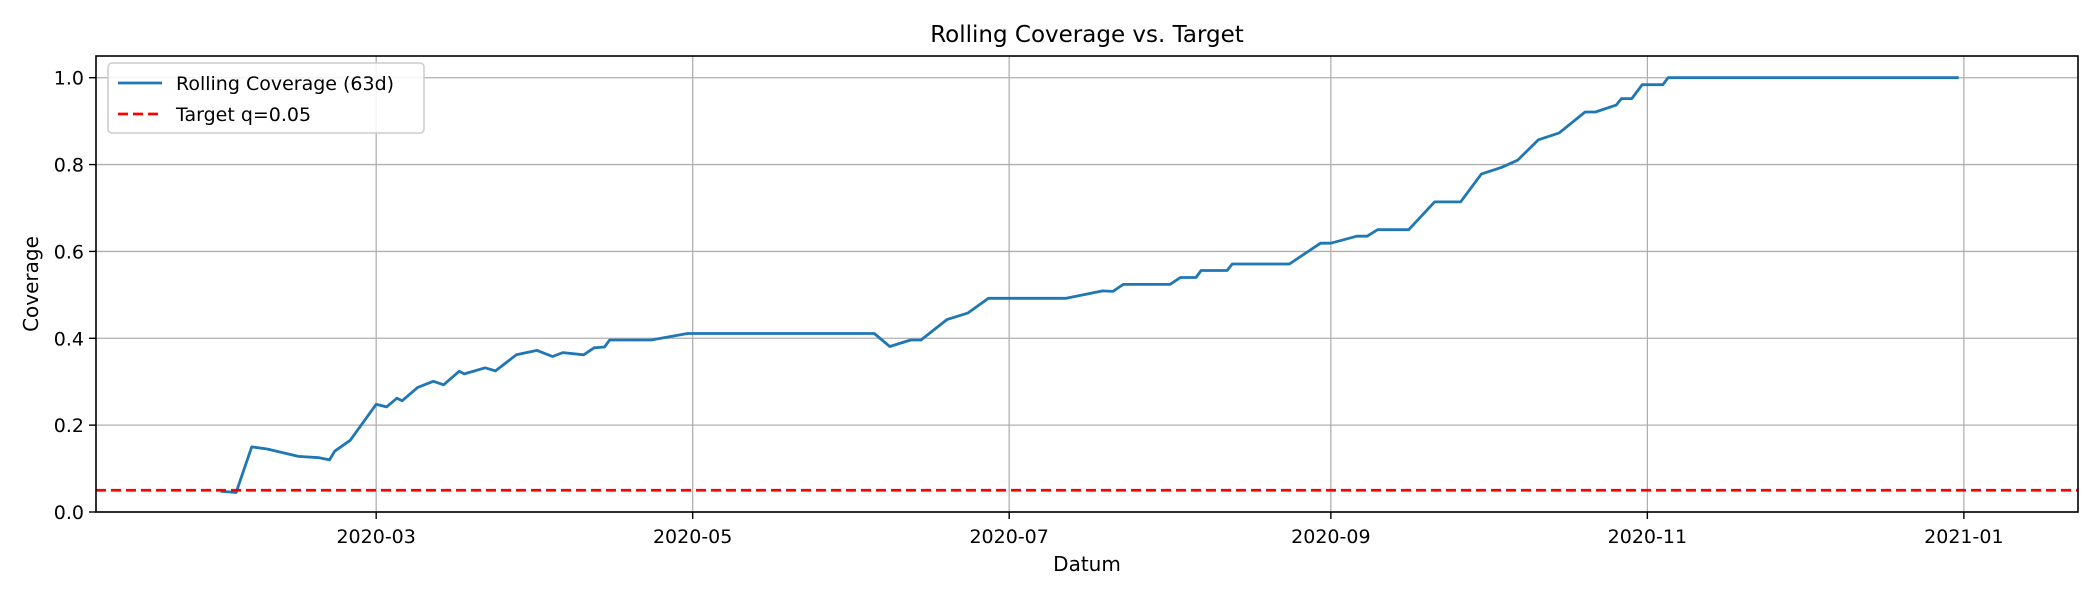  What do you see at coordinates (69, 339) in the screenshot?
I see `y-tick-label: 0.4` at bounding box center [69, 339].